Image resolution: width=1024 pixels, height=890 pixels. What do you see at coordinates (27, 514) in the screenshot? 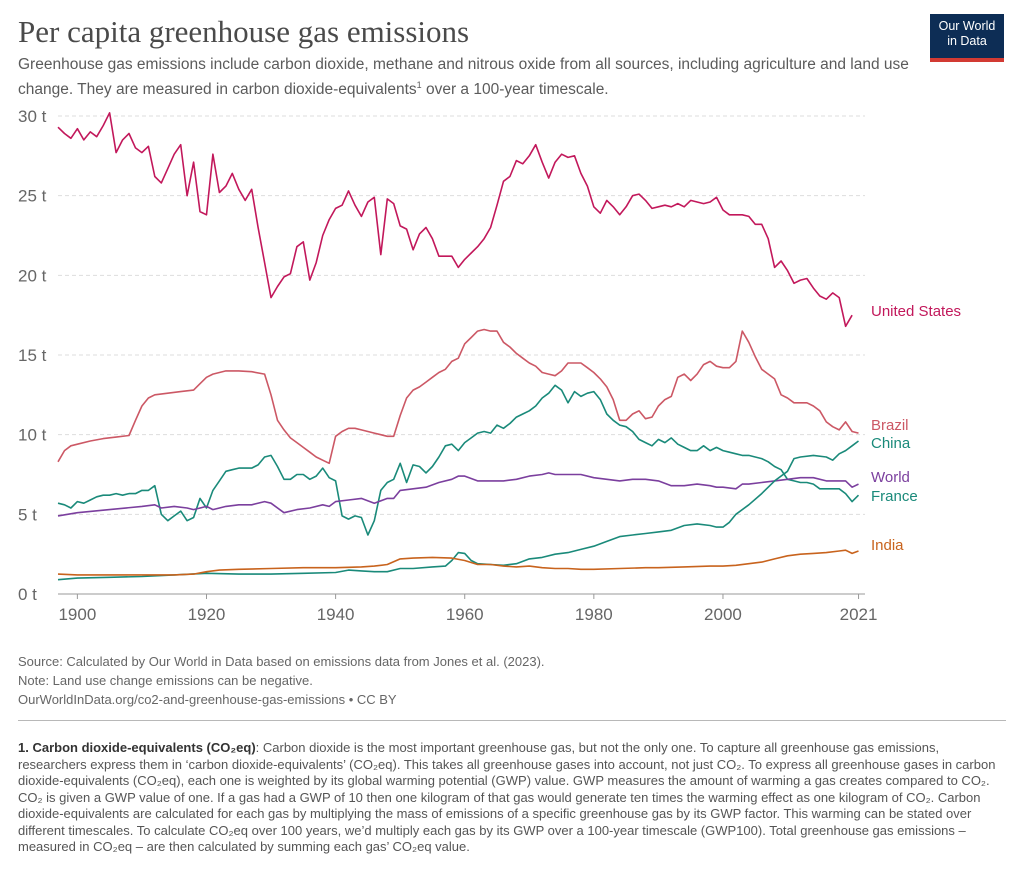
I see `y-tick-label: 5 t` at bounding box center [27, 514].